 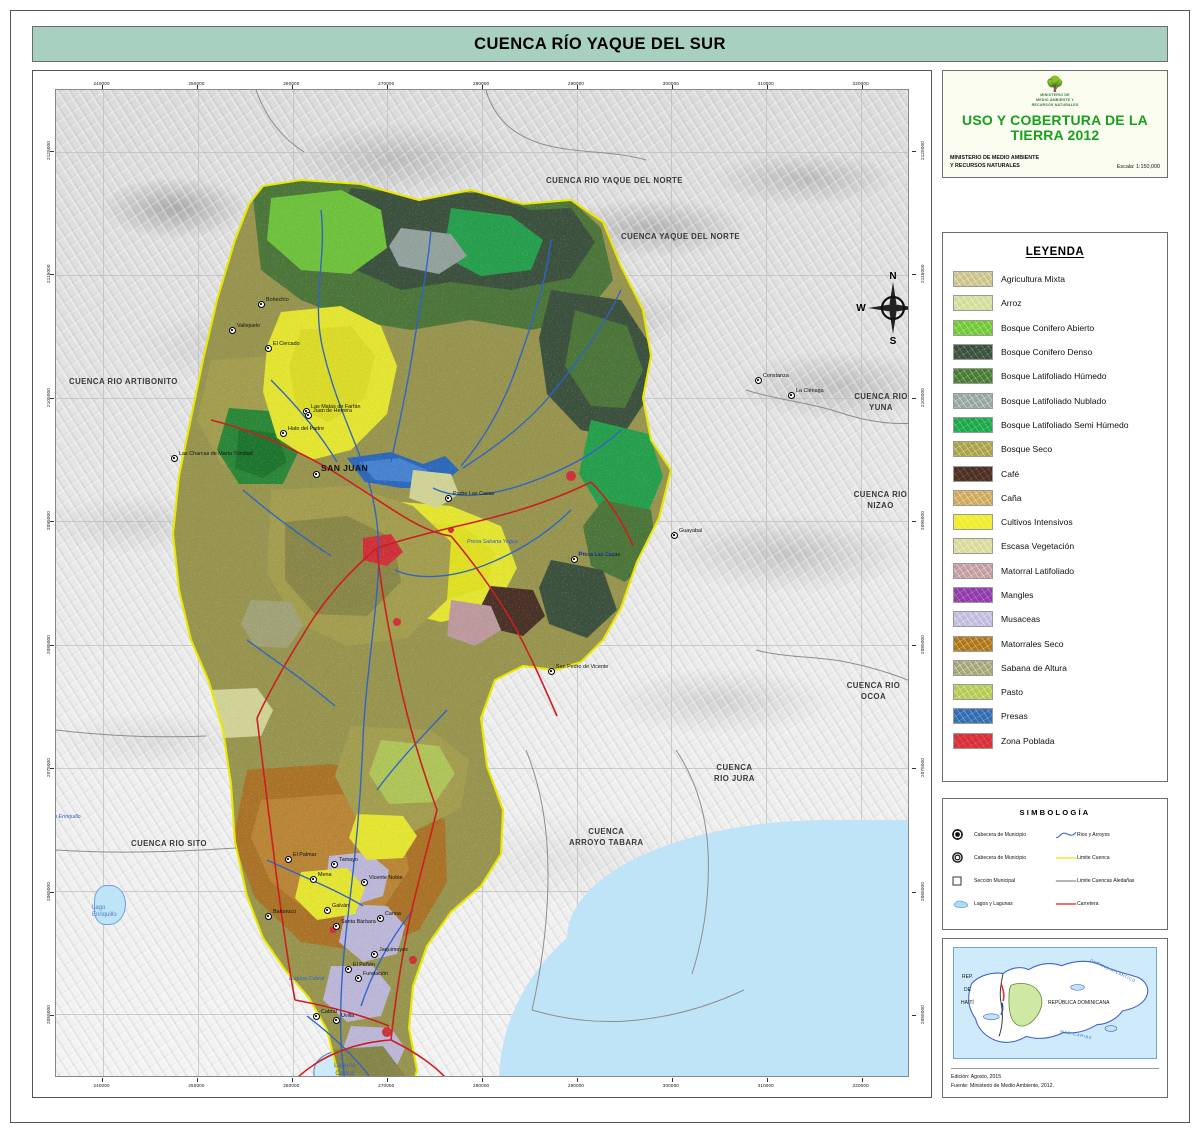 I want to click on place-label: Presa Las Casas, so click(x=600, y=555).